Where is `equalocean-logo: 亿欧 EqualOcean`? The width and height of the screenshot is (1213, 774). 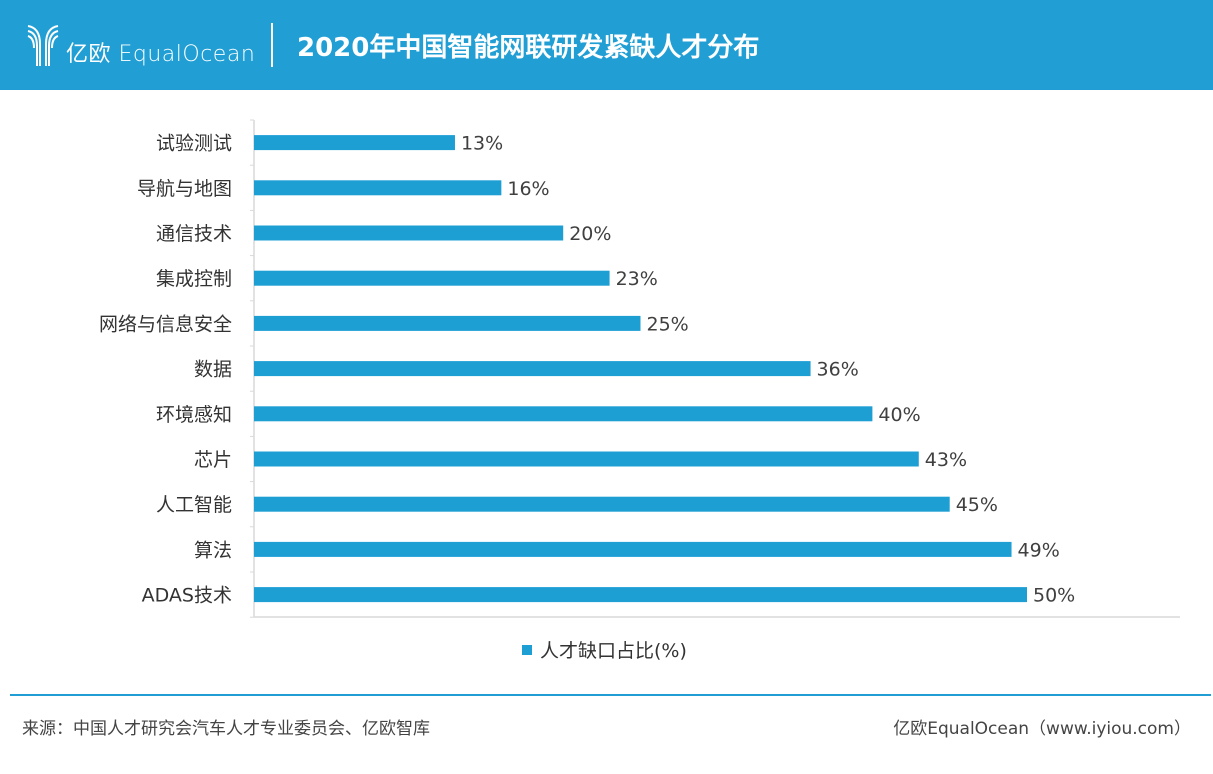
equalocean-logo: 亿欧 EqualOcean is located at coordinates (140, 45).